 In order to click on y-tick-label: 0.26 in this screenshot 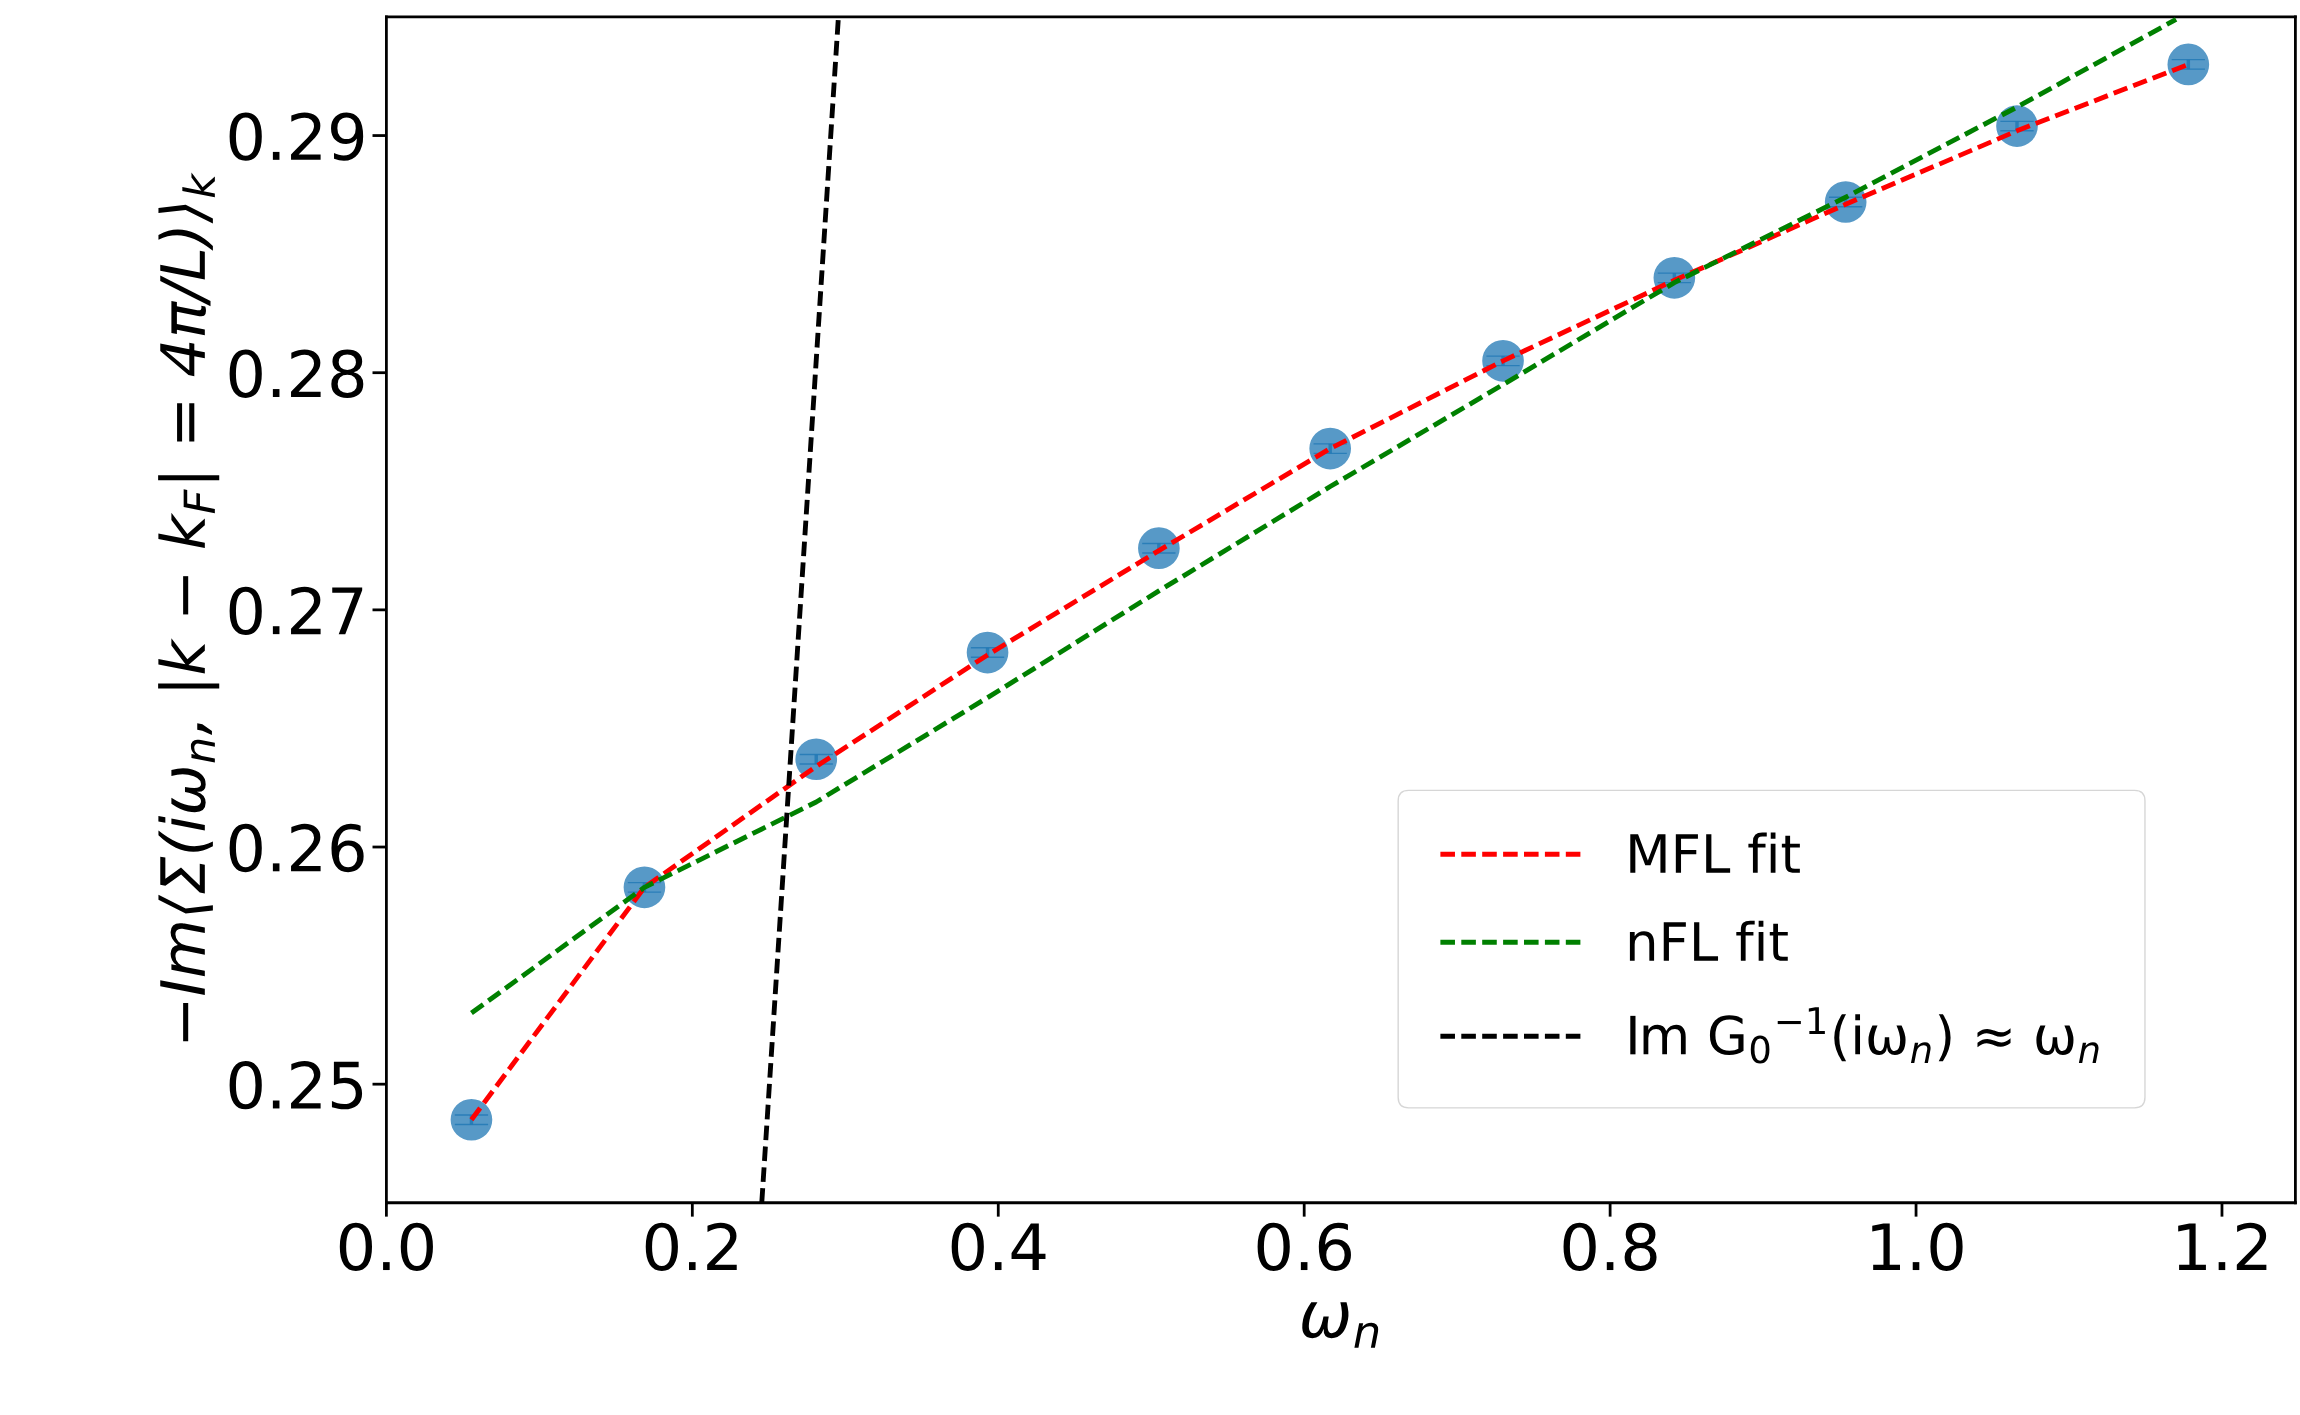, I will do `click(296, 848)`.